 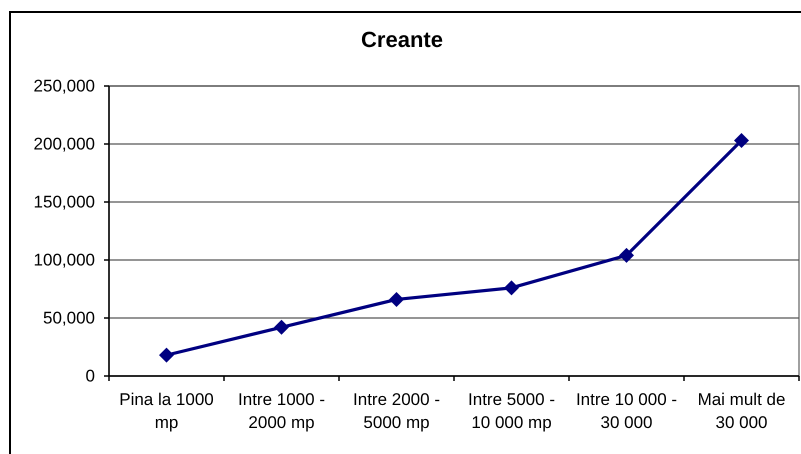 I want to click on x-tick-label: Intre 2000 - 5000 mp, so click(x=396, y=411).